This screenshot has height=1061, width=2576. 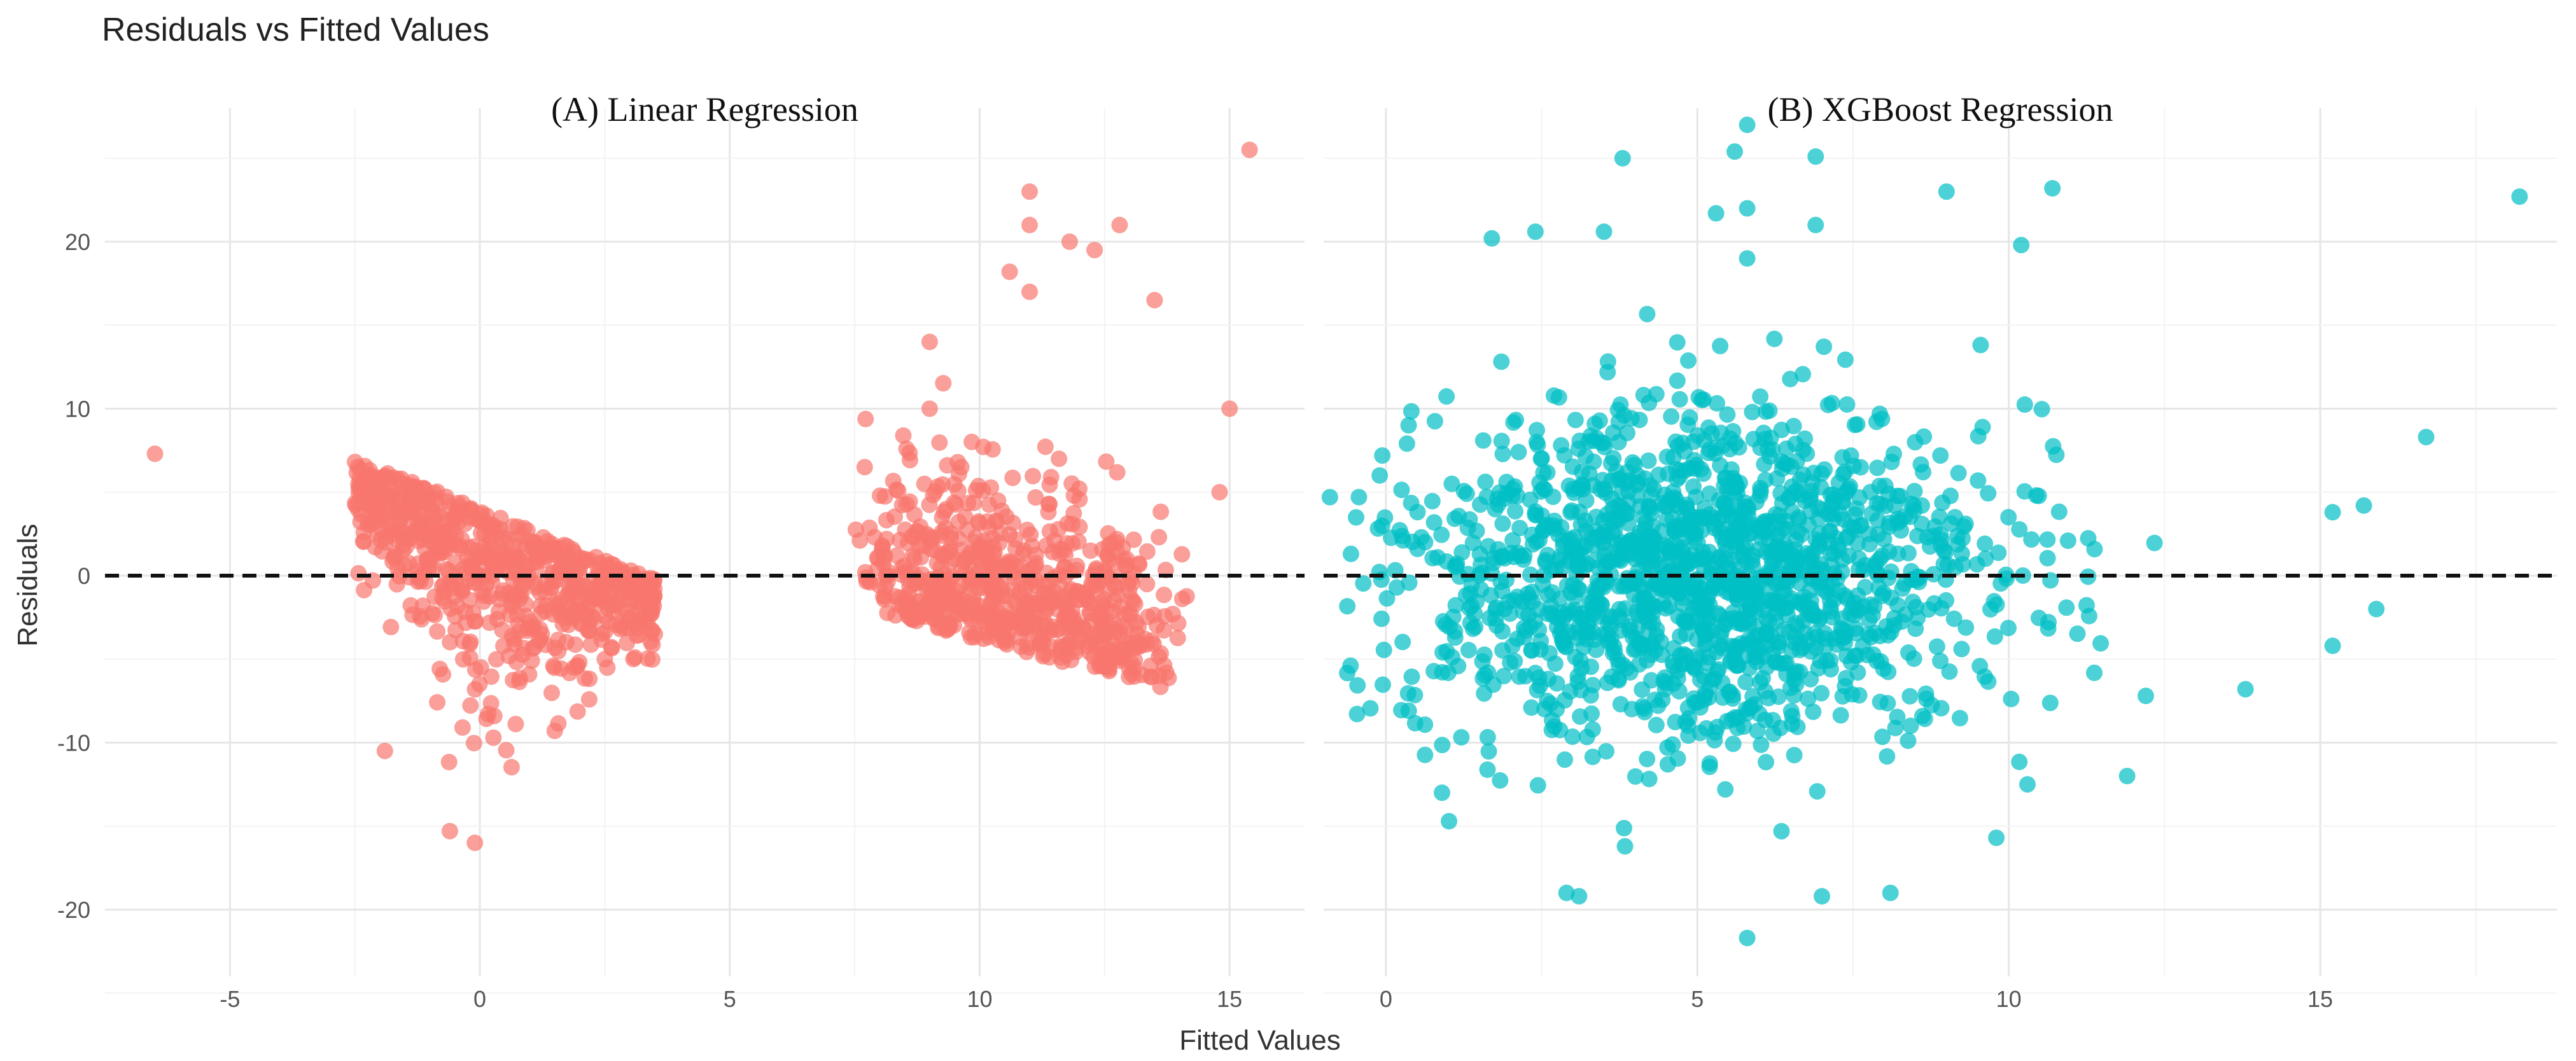 What do you see at coordinates (704, 109) in the screenshot?
I see `panel-a-title: (A) Linear Regression` at bounding box center [704, 109].